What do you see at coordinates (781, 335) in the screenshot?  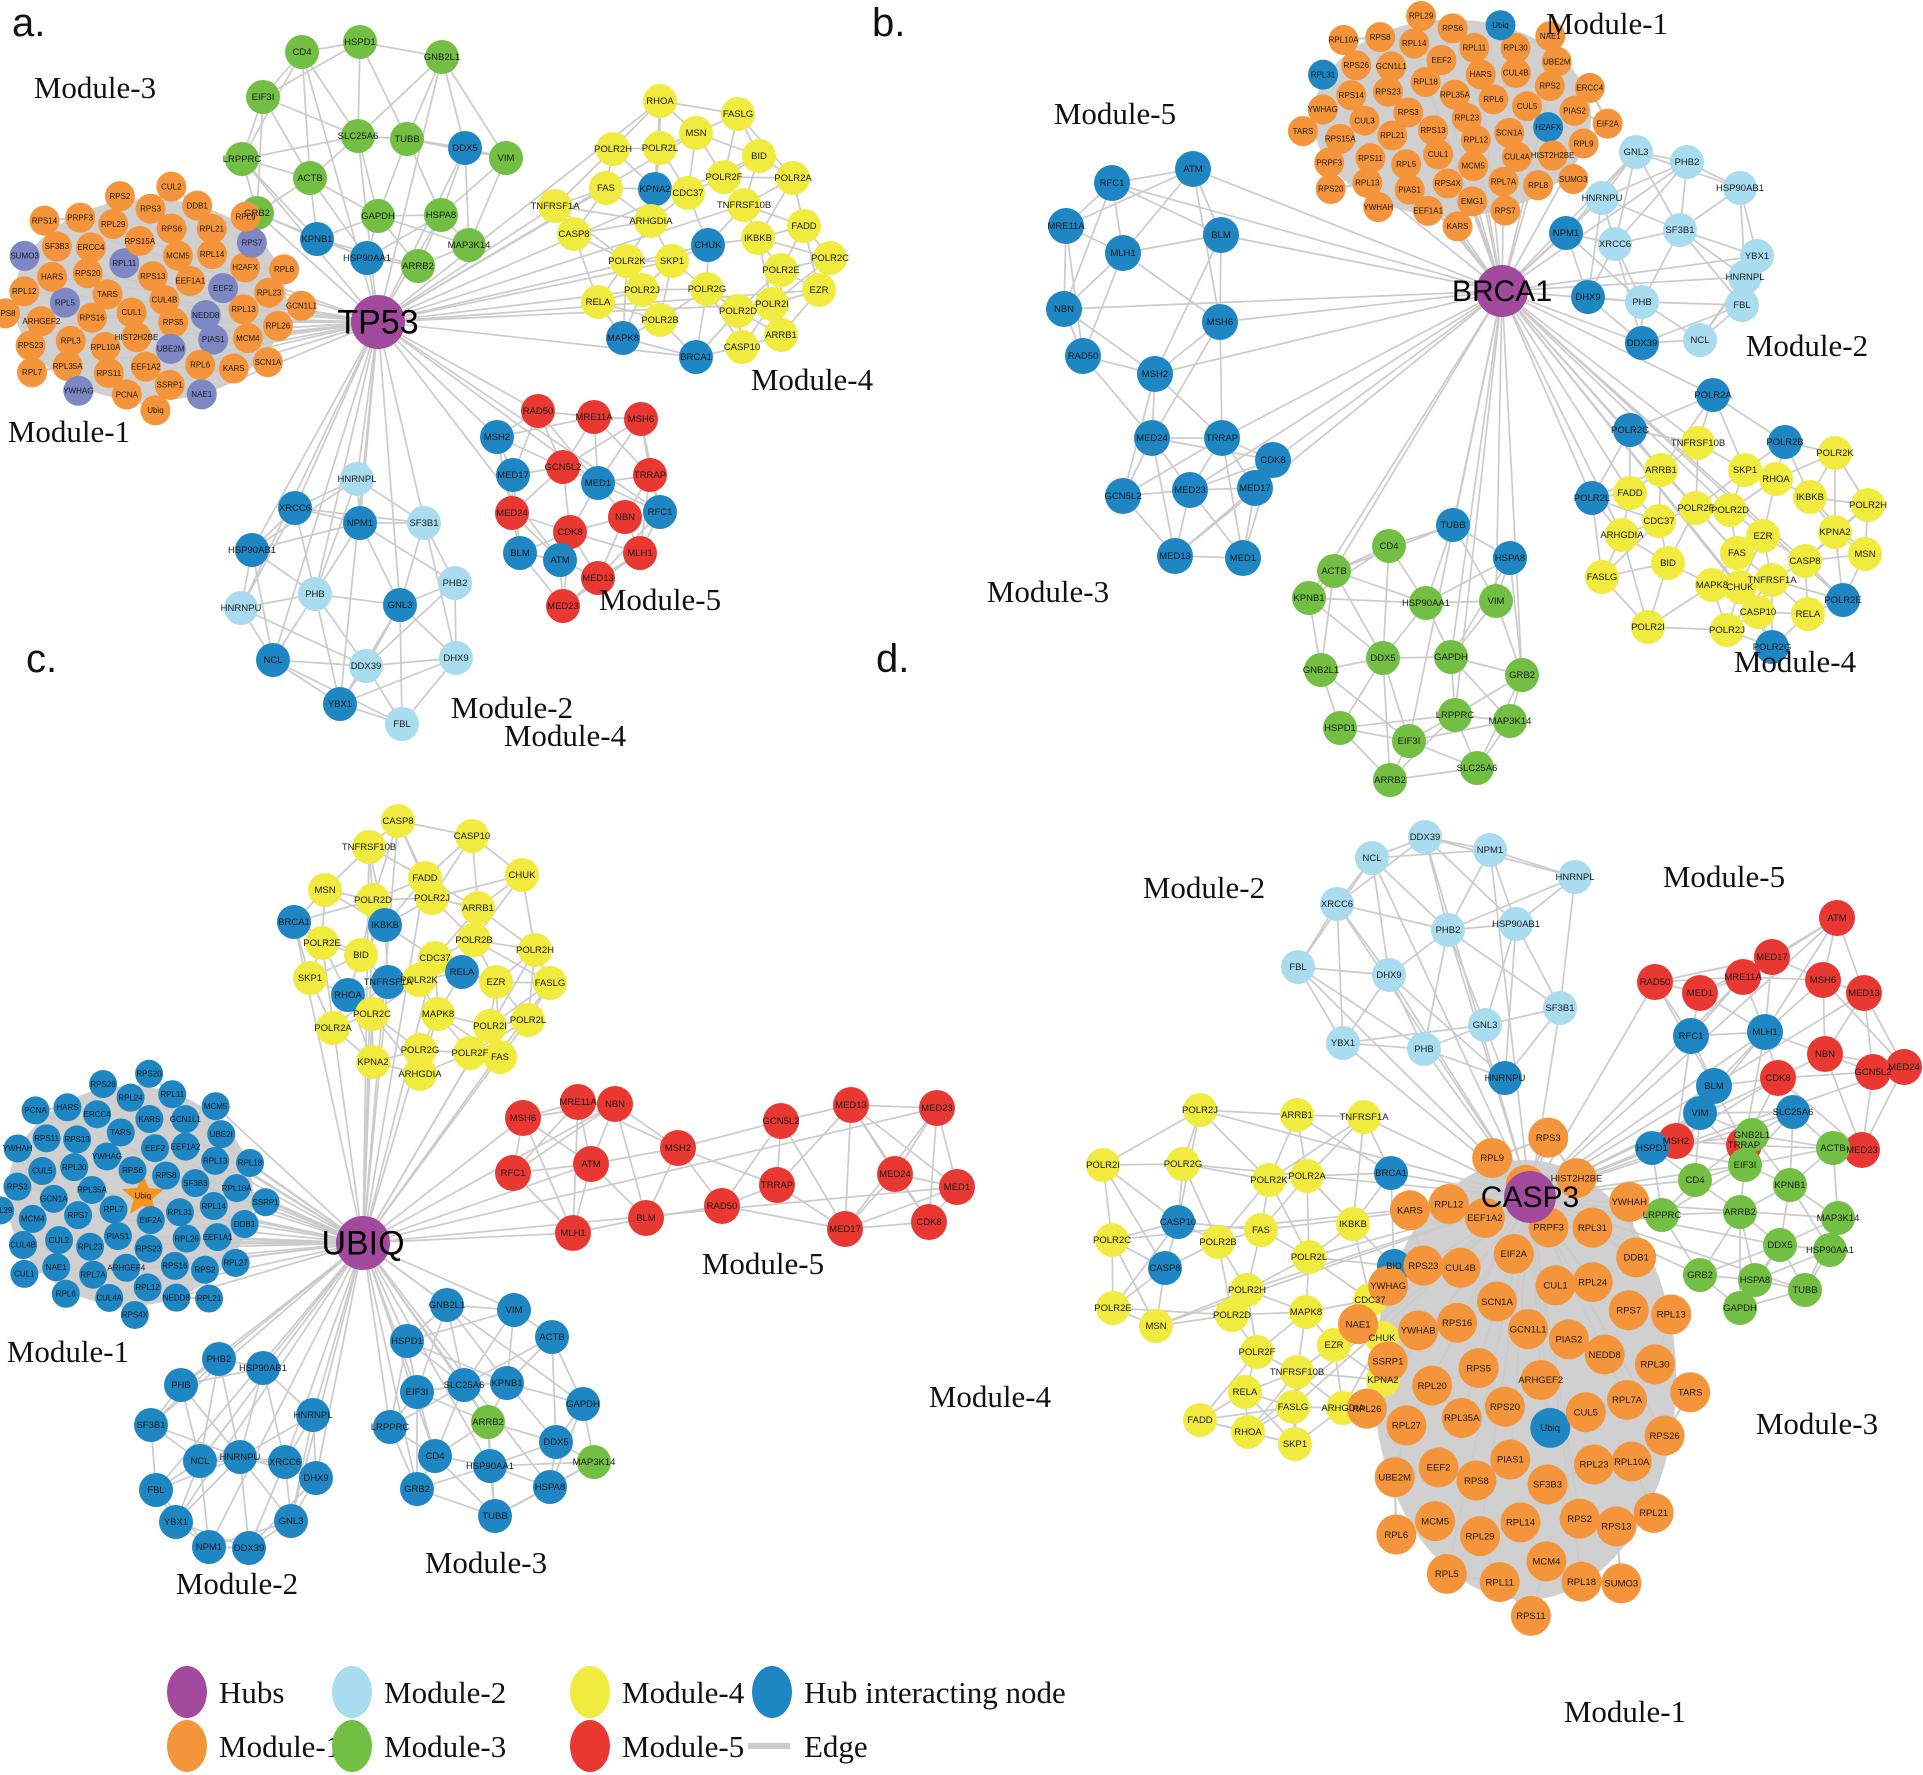 I see `node-label: ARRB1` at bounding box center [781, 335].